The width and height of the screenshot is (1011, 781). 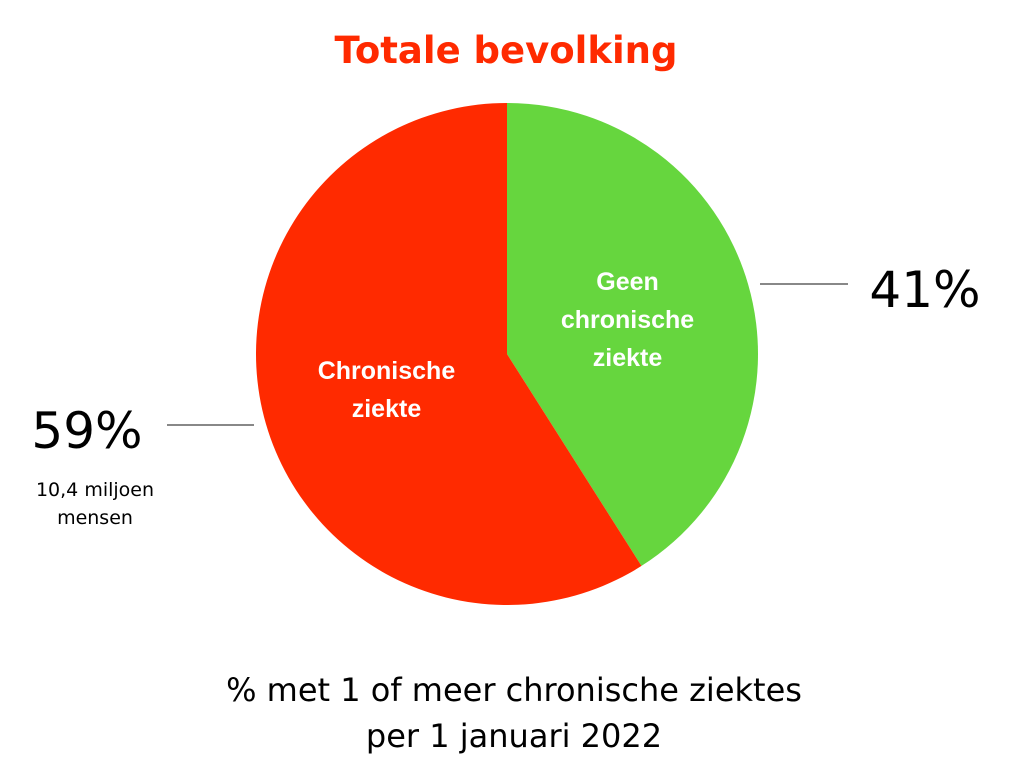 What do you see at coordinates (506, 345) in the screenshot?
I see `pie-slice-labels: Geen chronische ziekte Chronische ziekte` at bounding box center [506, 345].